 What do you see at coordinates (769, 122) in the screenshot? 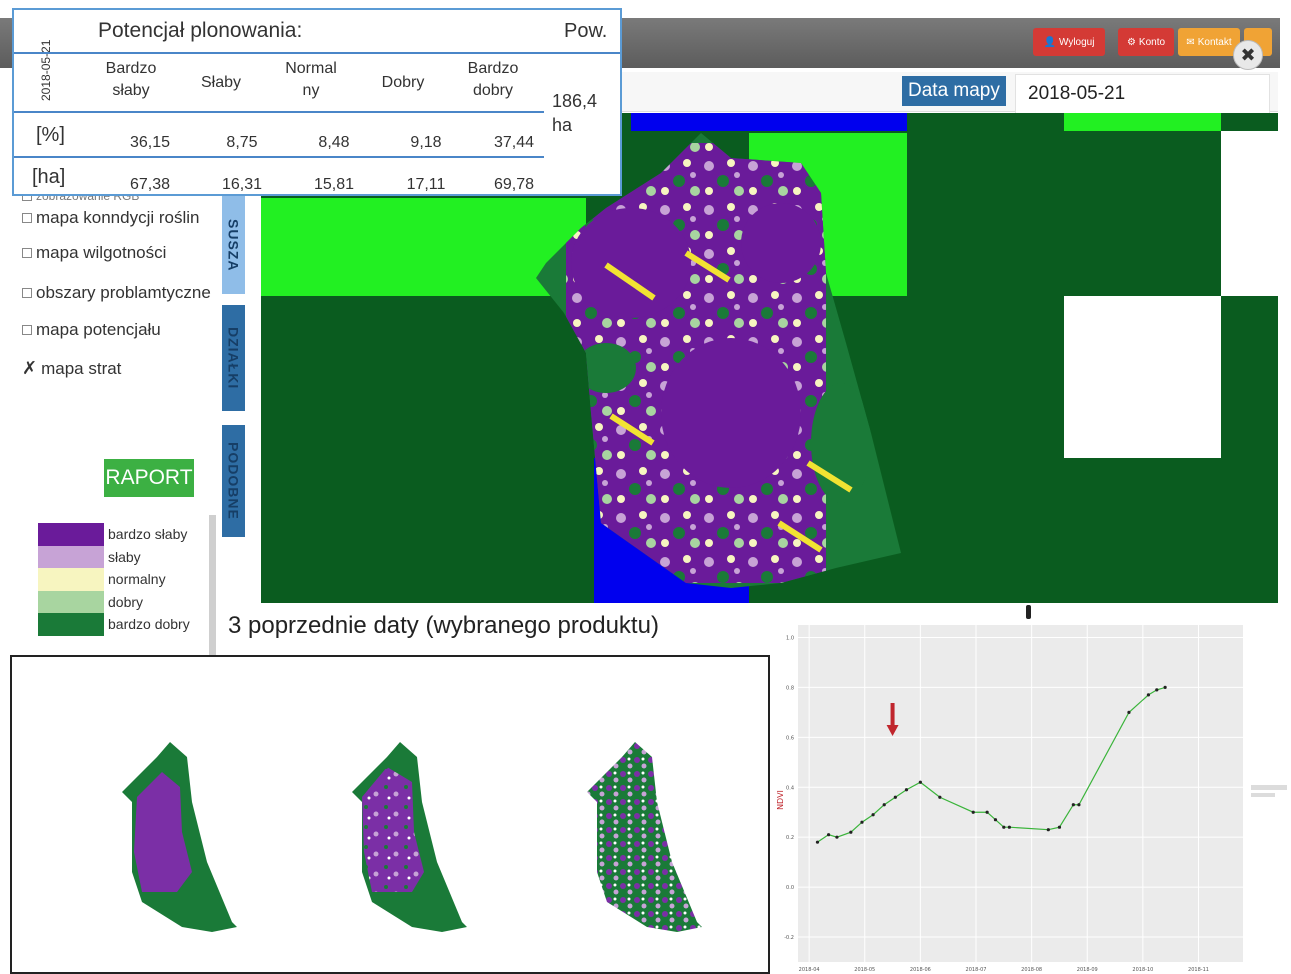
I see `blue-strip` at bounding box center [769, 122].